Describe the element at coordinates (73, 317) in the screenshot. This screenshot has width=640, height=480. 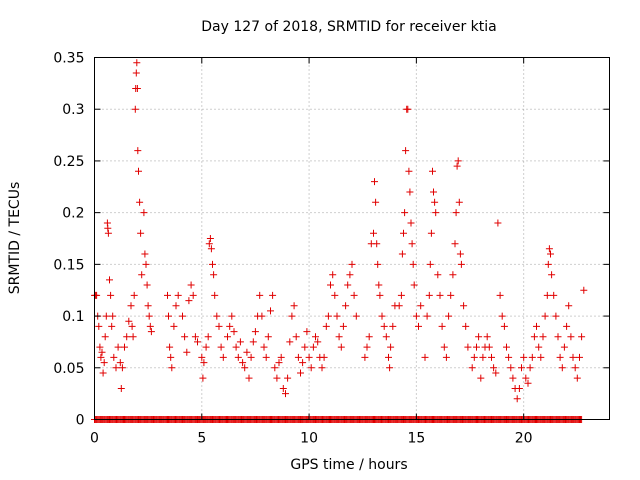
I see `y-tick-label: 0.1` at that location.